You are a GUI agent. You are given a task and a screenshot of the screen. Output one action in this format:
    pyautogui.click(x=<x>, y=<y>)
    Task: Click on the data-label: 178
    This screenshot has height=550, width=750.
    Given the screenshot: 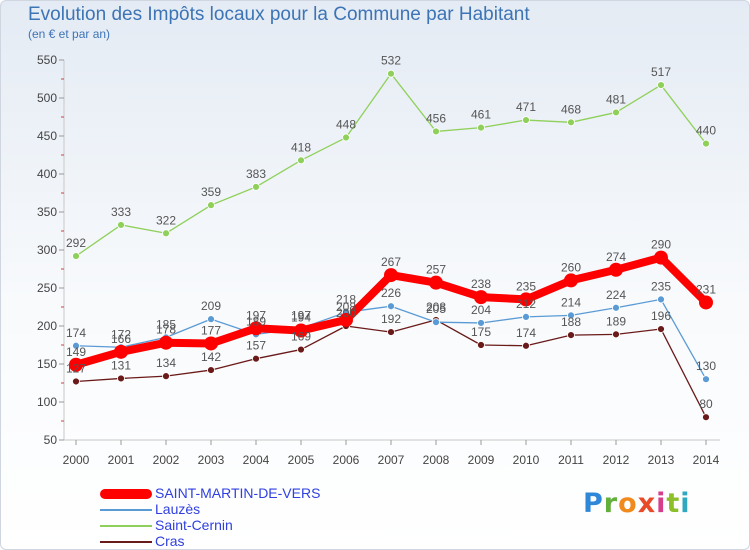 What is the action you would take?
    pyautogui.click(x=166, y=330)
    